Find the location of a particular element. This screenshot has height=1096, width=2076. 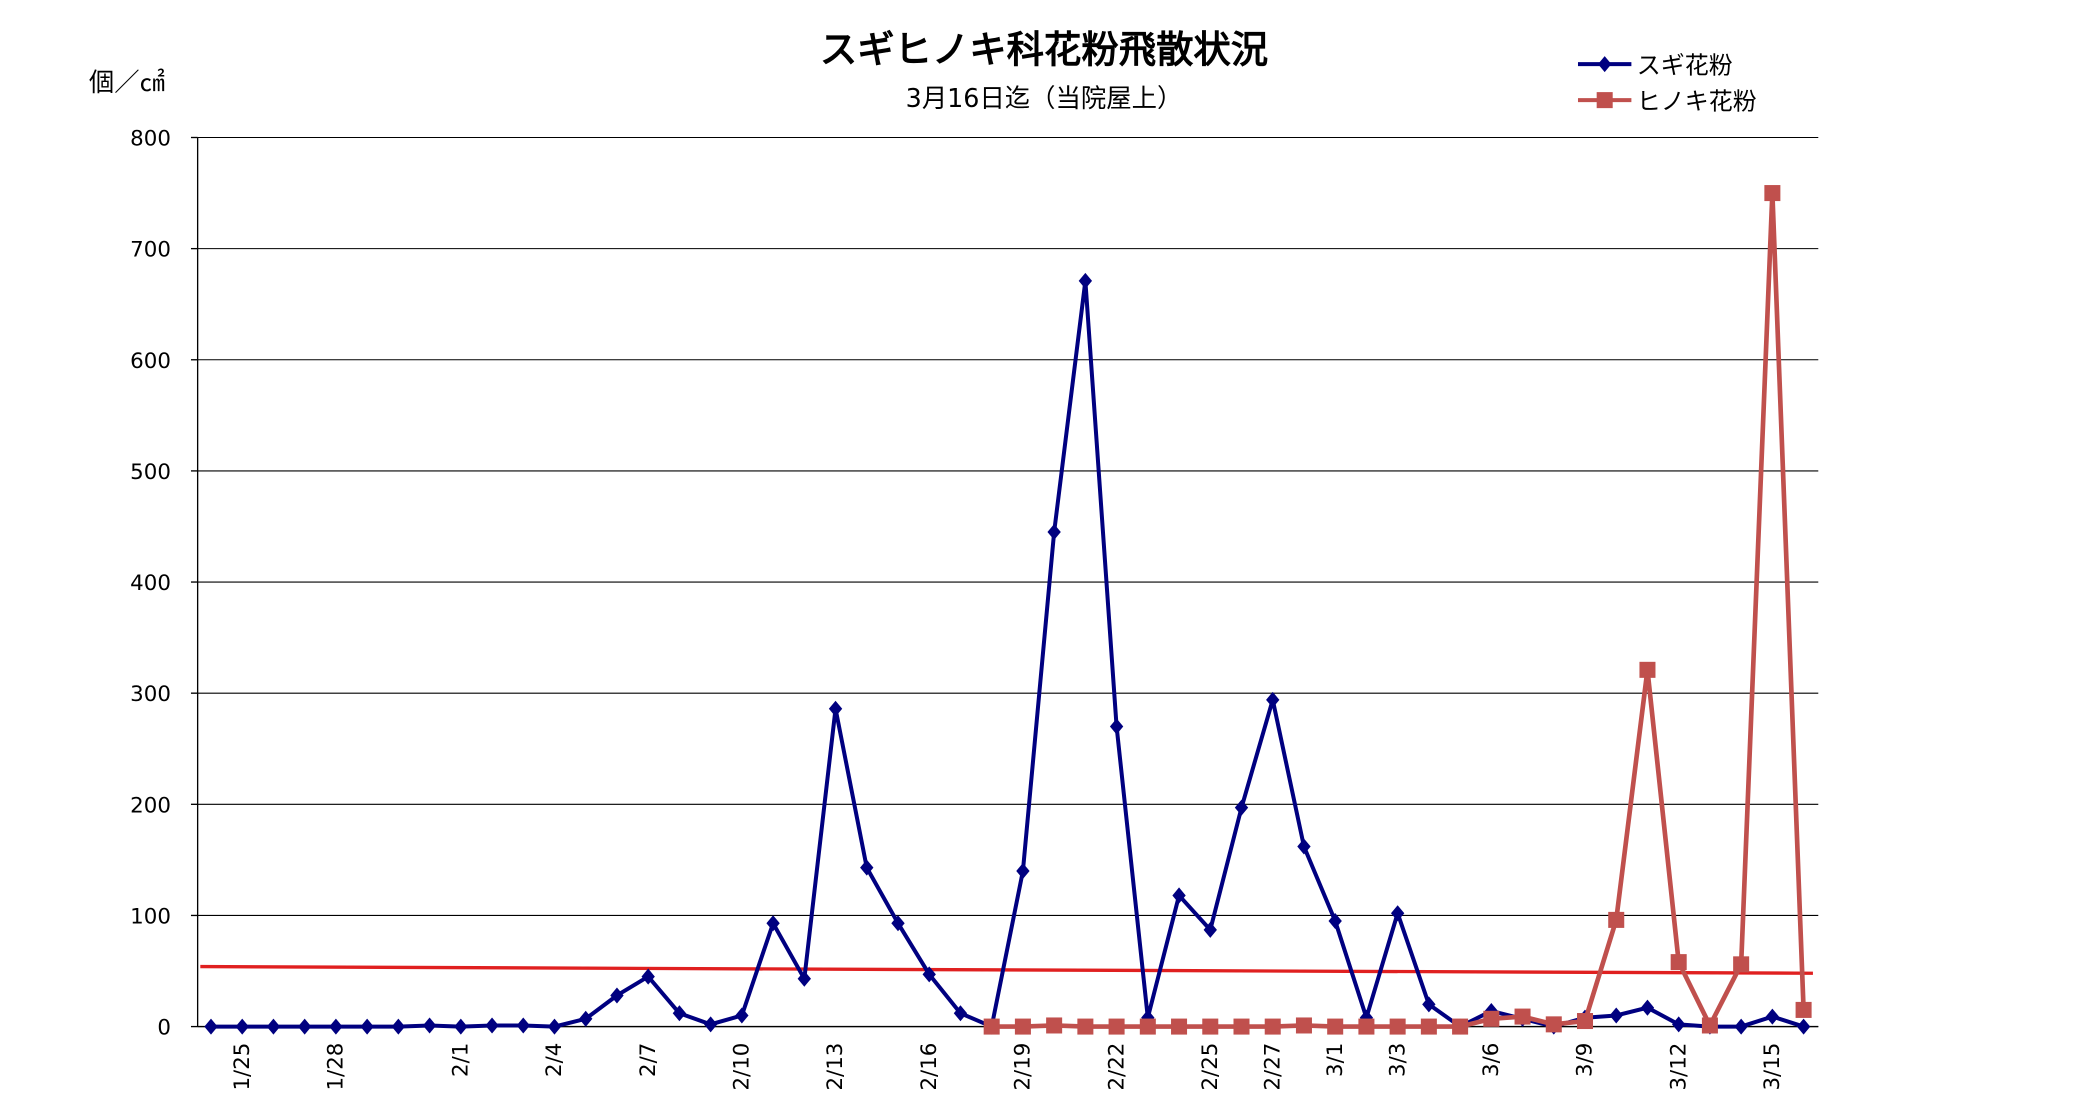

y-tick-label: 400 is located at coordinates (150, 583).